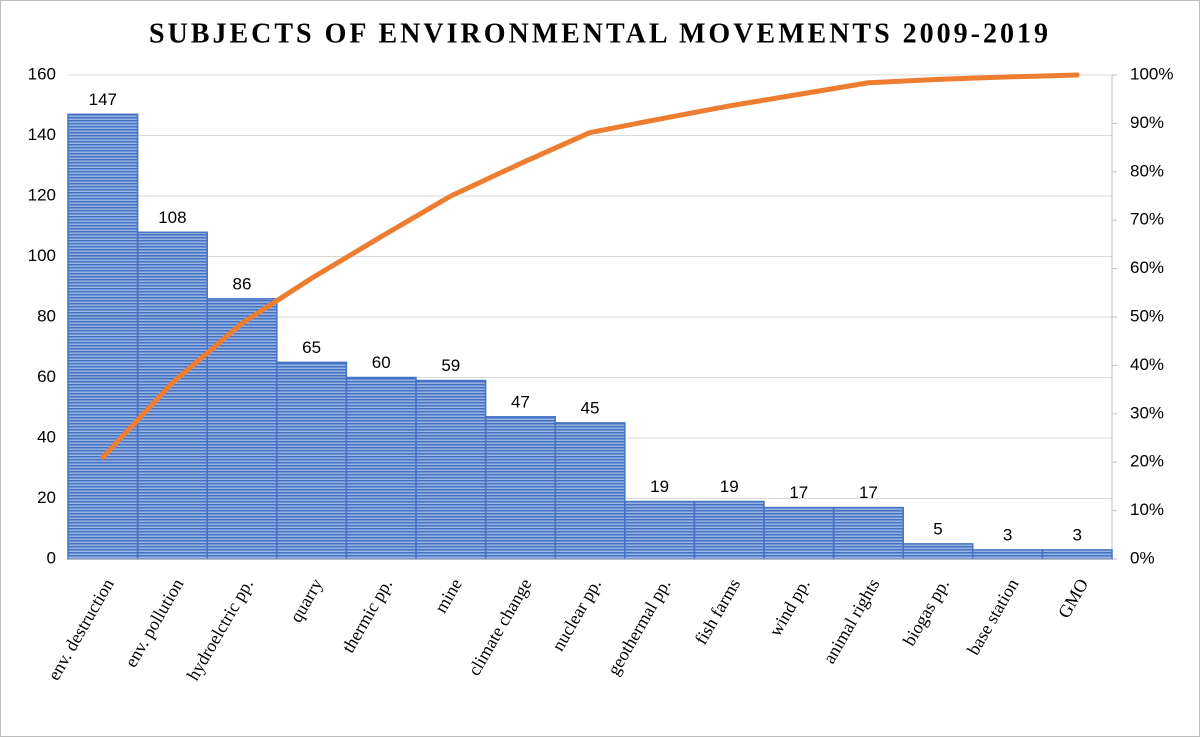 This screenshot has height=737, width=1200. What do you see at coordinates (42, 194) in the screenshot?
I see `y-tick-label: 120` at bounding box center [42, 194].